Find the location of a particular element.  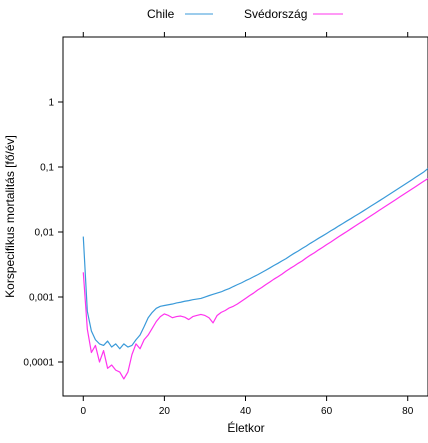

x-tick-label: 40 is located at coordinates (246, 411).